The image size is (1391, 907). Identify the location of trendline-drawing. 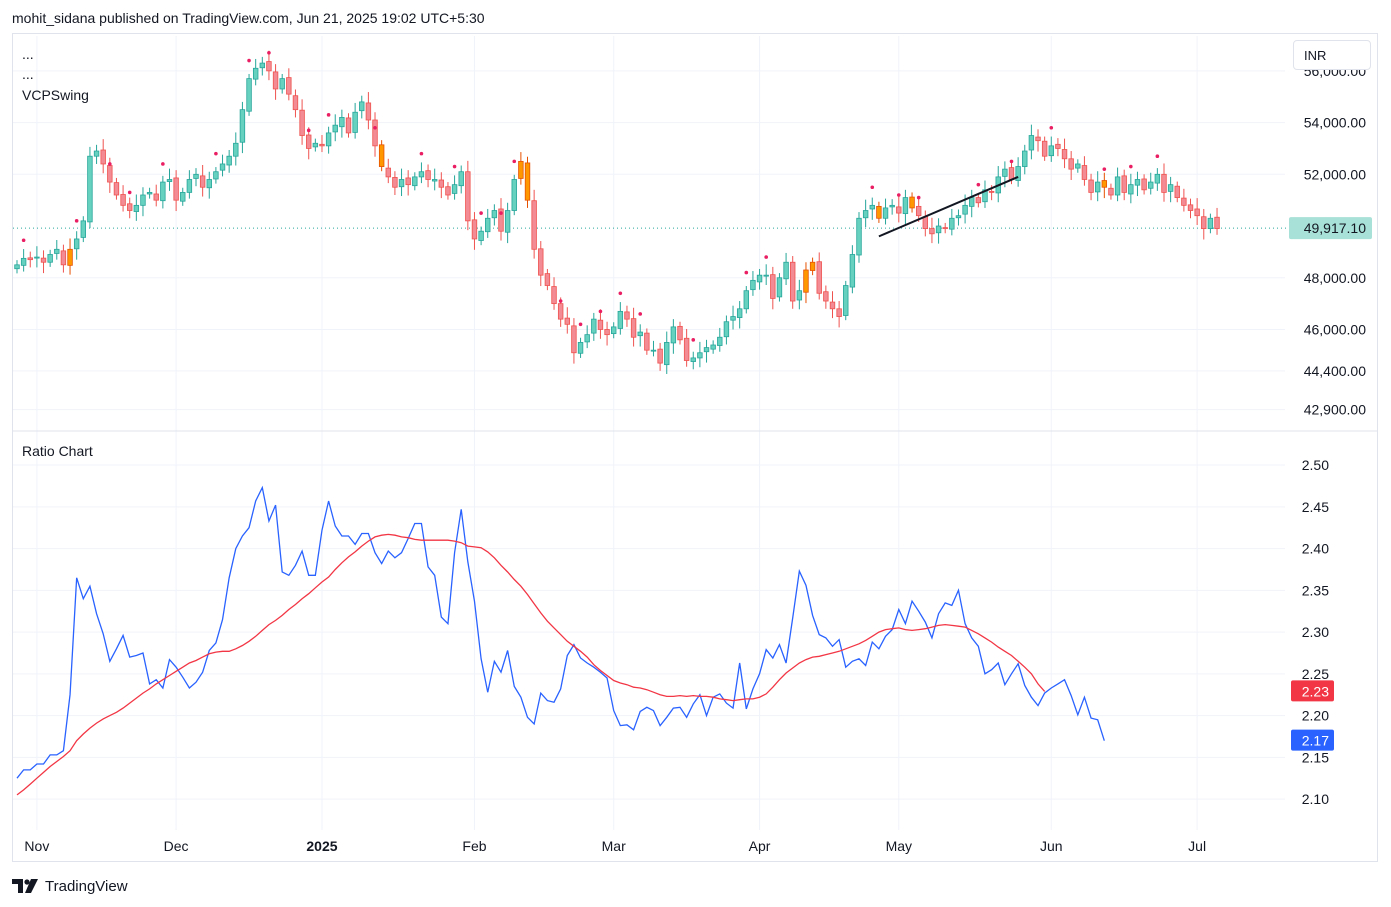
(948, 206).